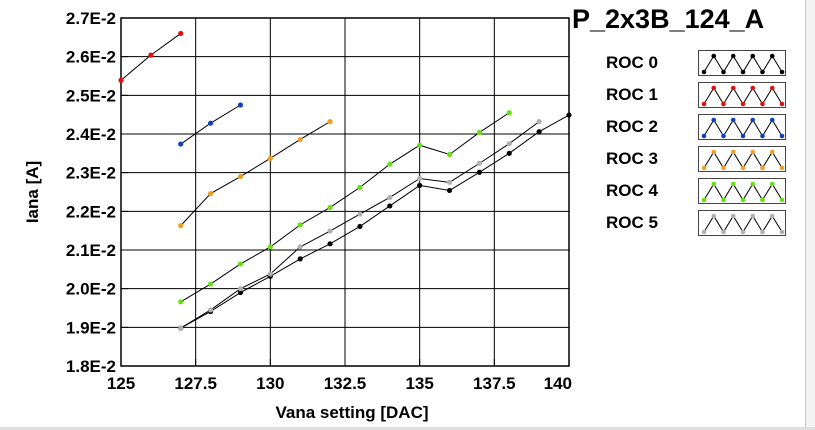 The image size is (815, 430). I want to click on y-tick-label: 1.9E-2, so click(91, 327).